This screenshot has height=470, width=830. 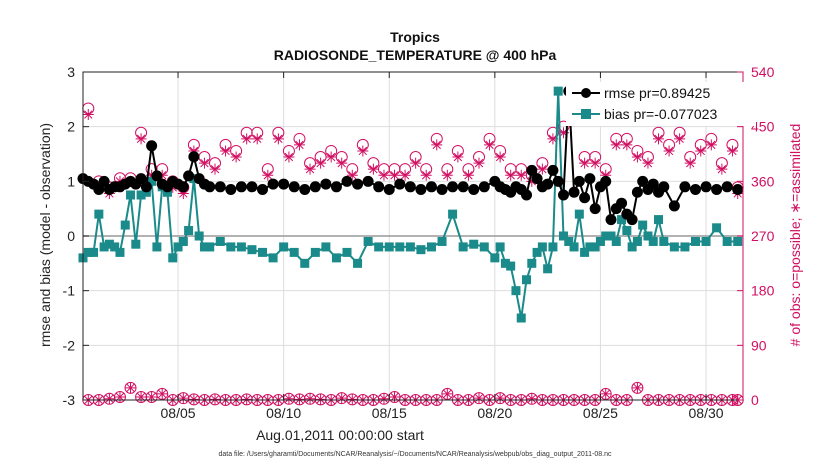 I want to click on legend-box, so click(x=661, y=104).